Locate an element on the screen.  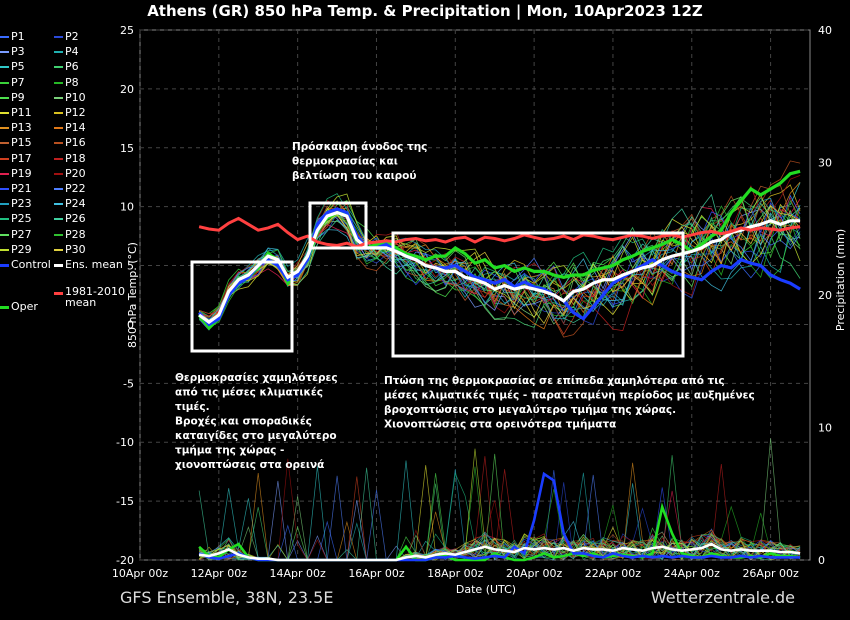
legend-item: P7 is located at coordinates (12, 83).